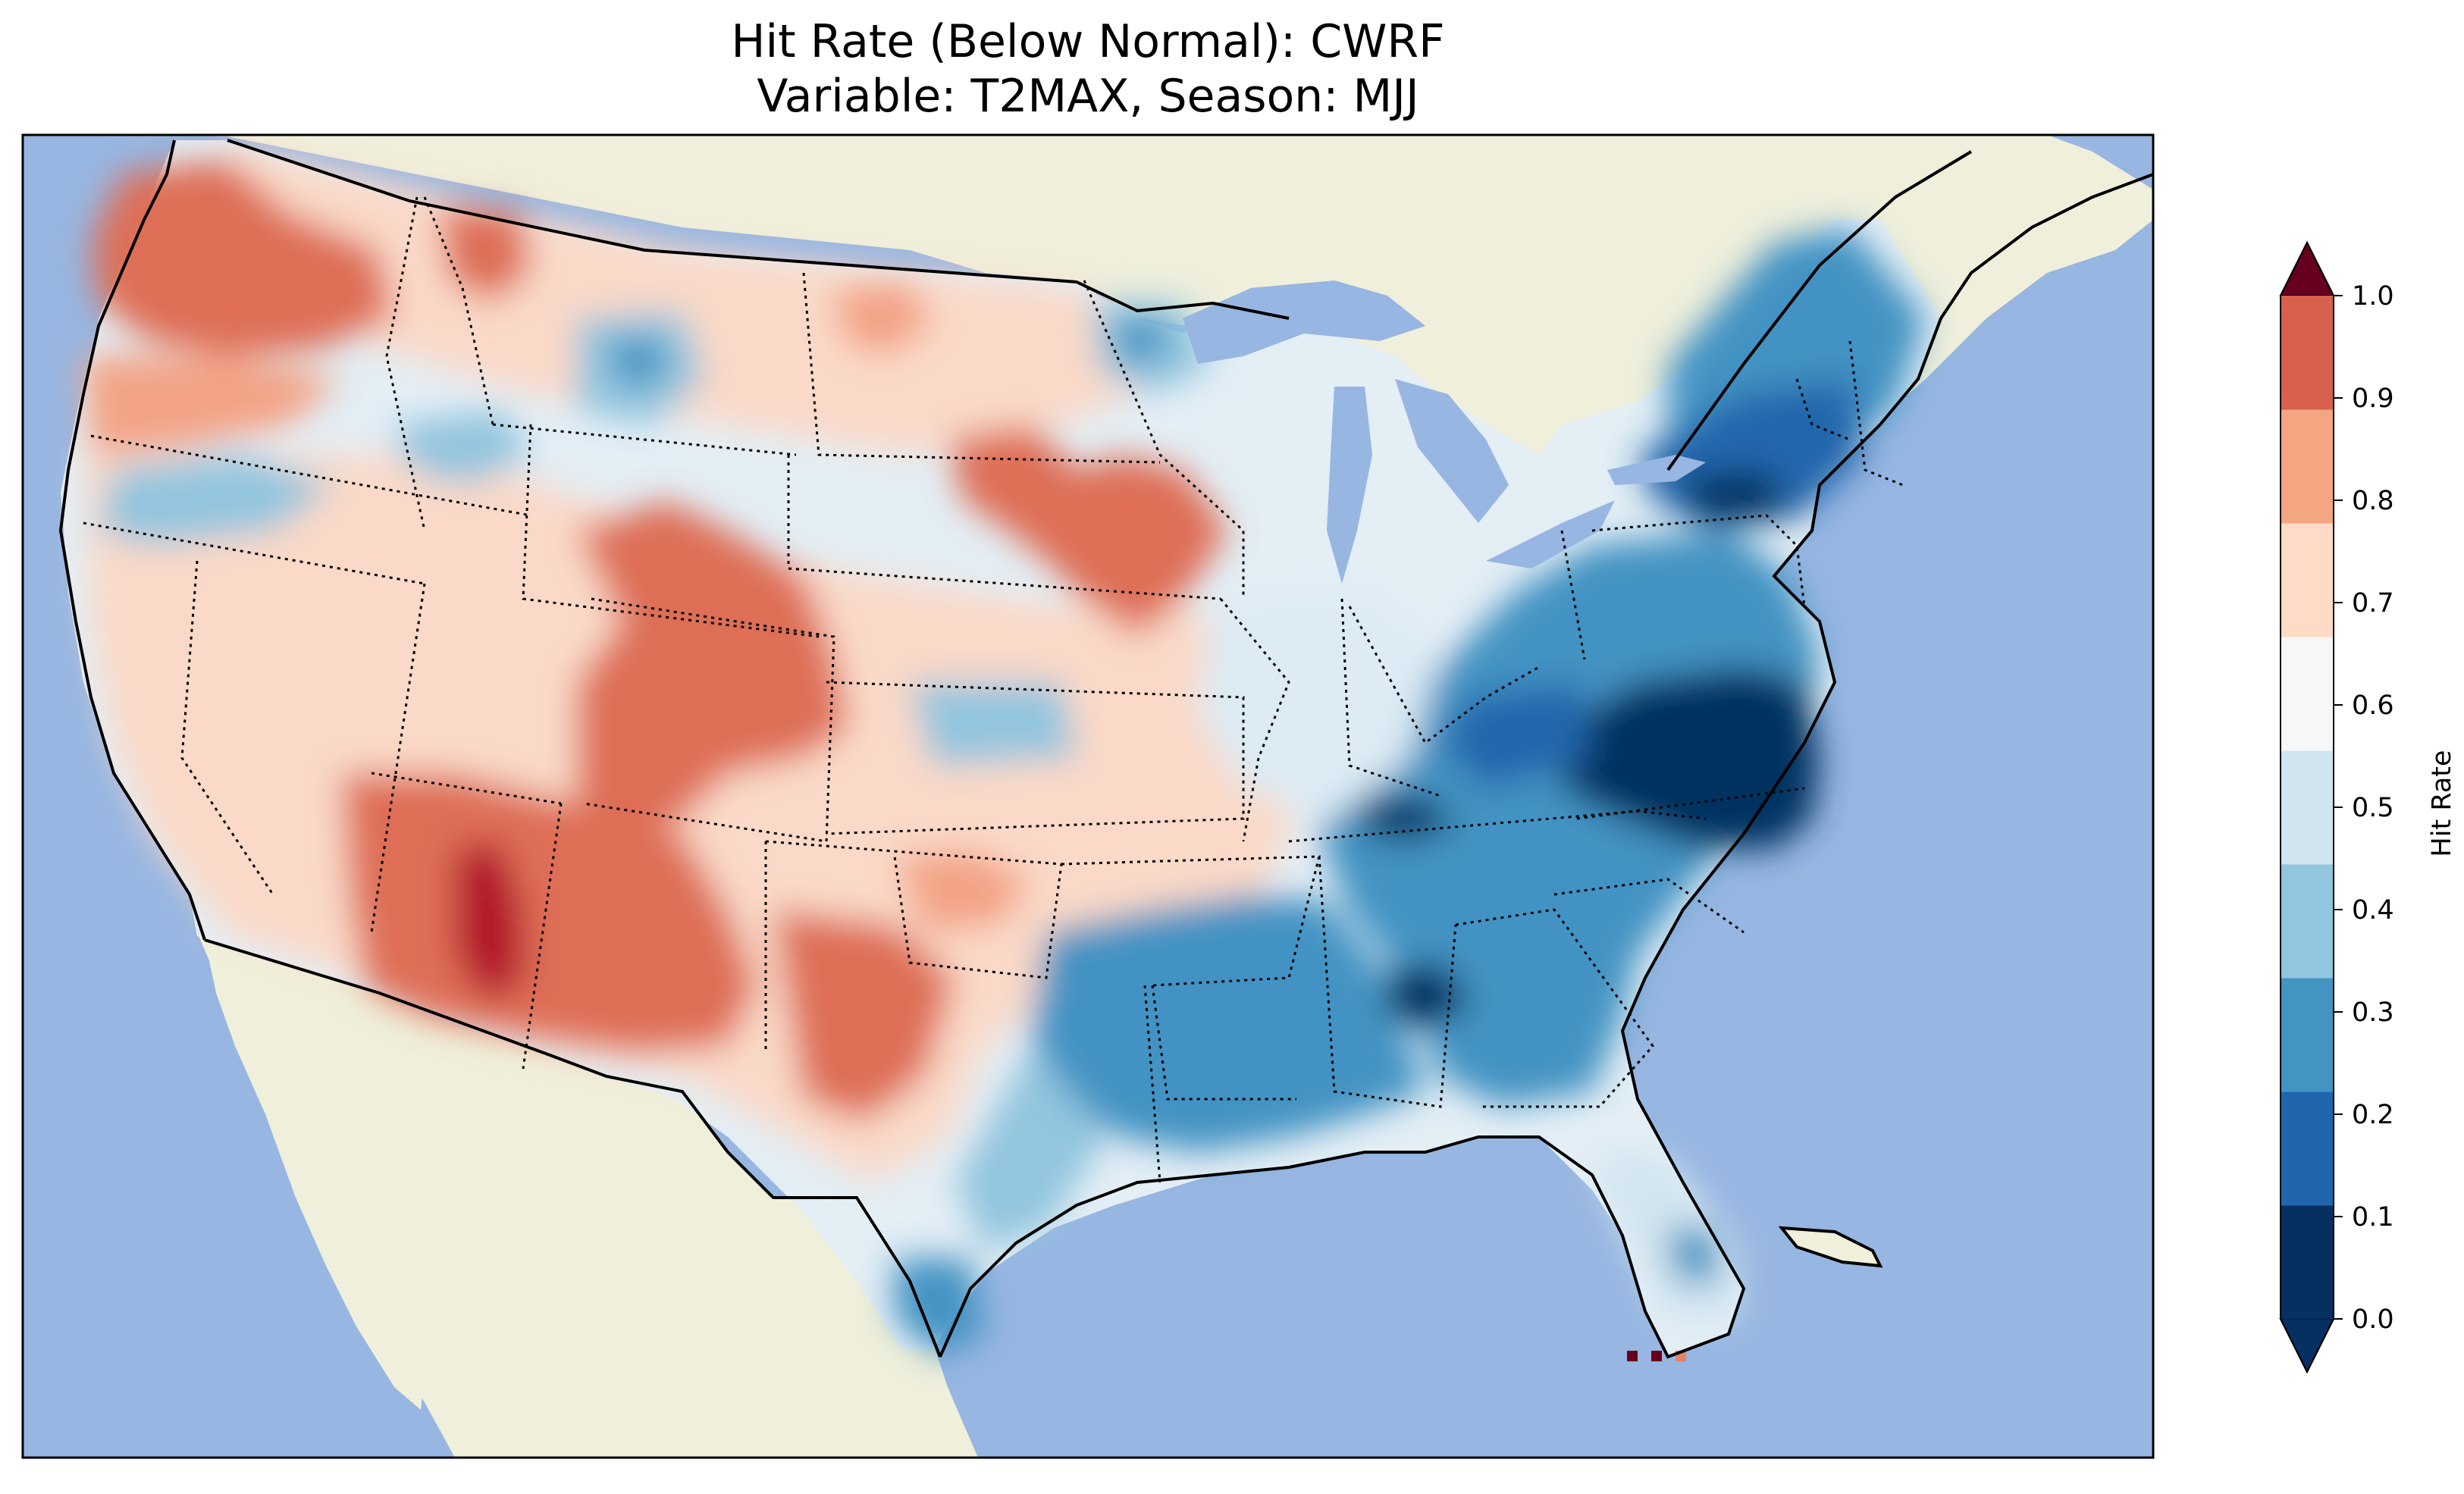 The height and width of the screenshot is (1494, 2464). What do you see at coordinates (994, 724) in the screenshot?
I see `field-kansas-blue-light` at bounding box center [994, 724].